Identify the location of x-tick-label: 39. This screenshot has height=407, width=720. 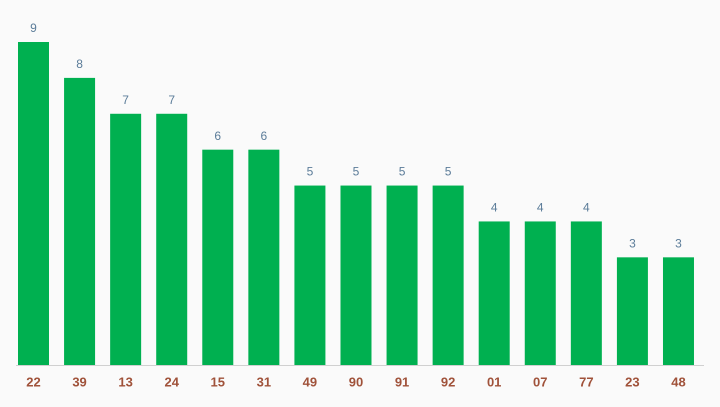
(79, 381).